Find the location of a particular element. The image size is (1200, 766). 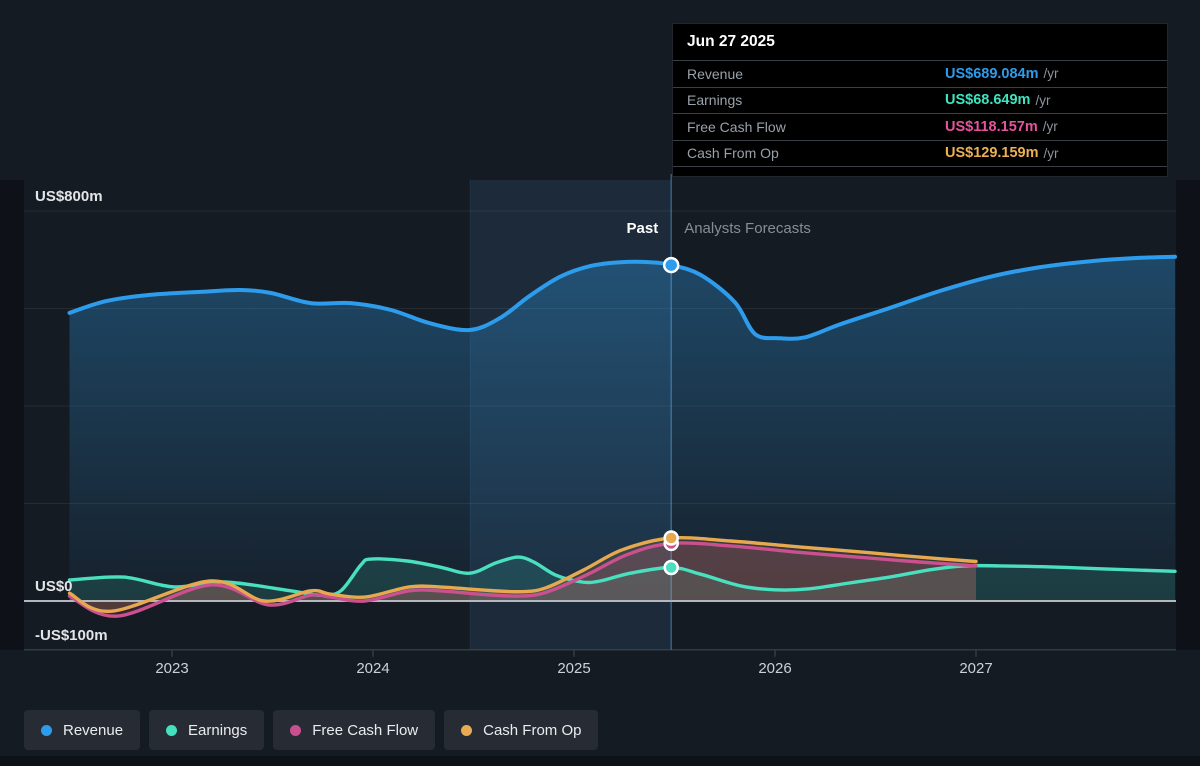

legend-label: Cash From Op is located at coordinates (532, 730).